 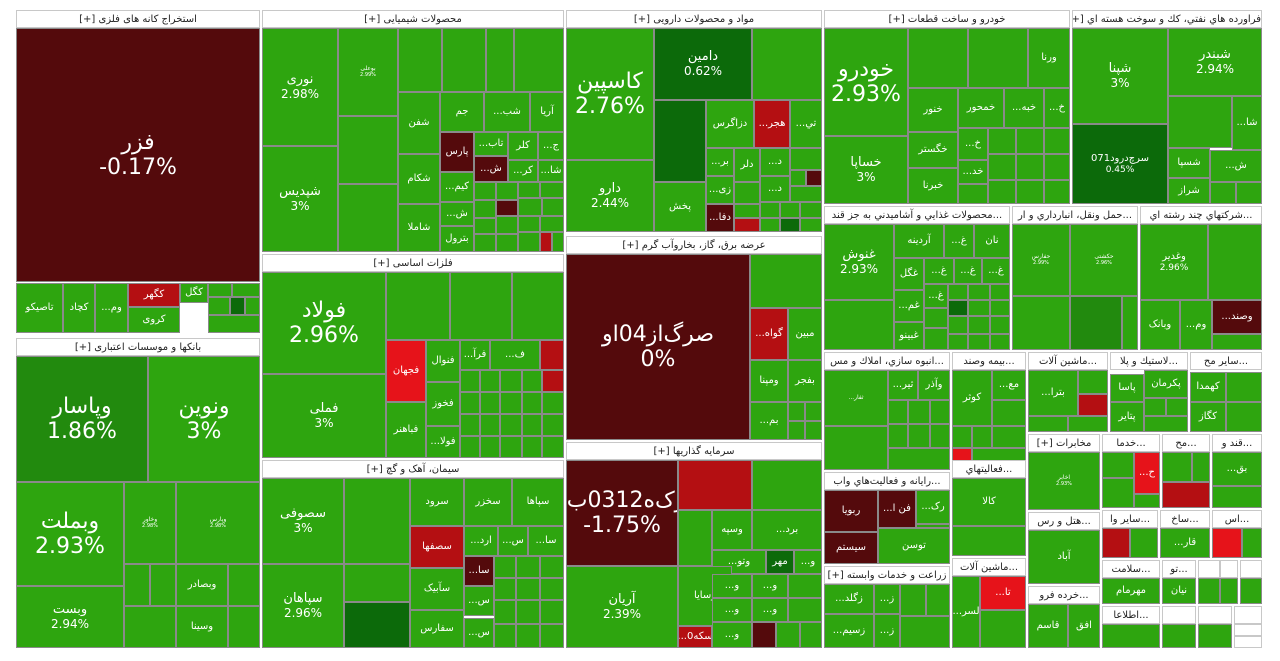 I want to click on stock-tile: ...د, so click(x=775, y=162).